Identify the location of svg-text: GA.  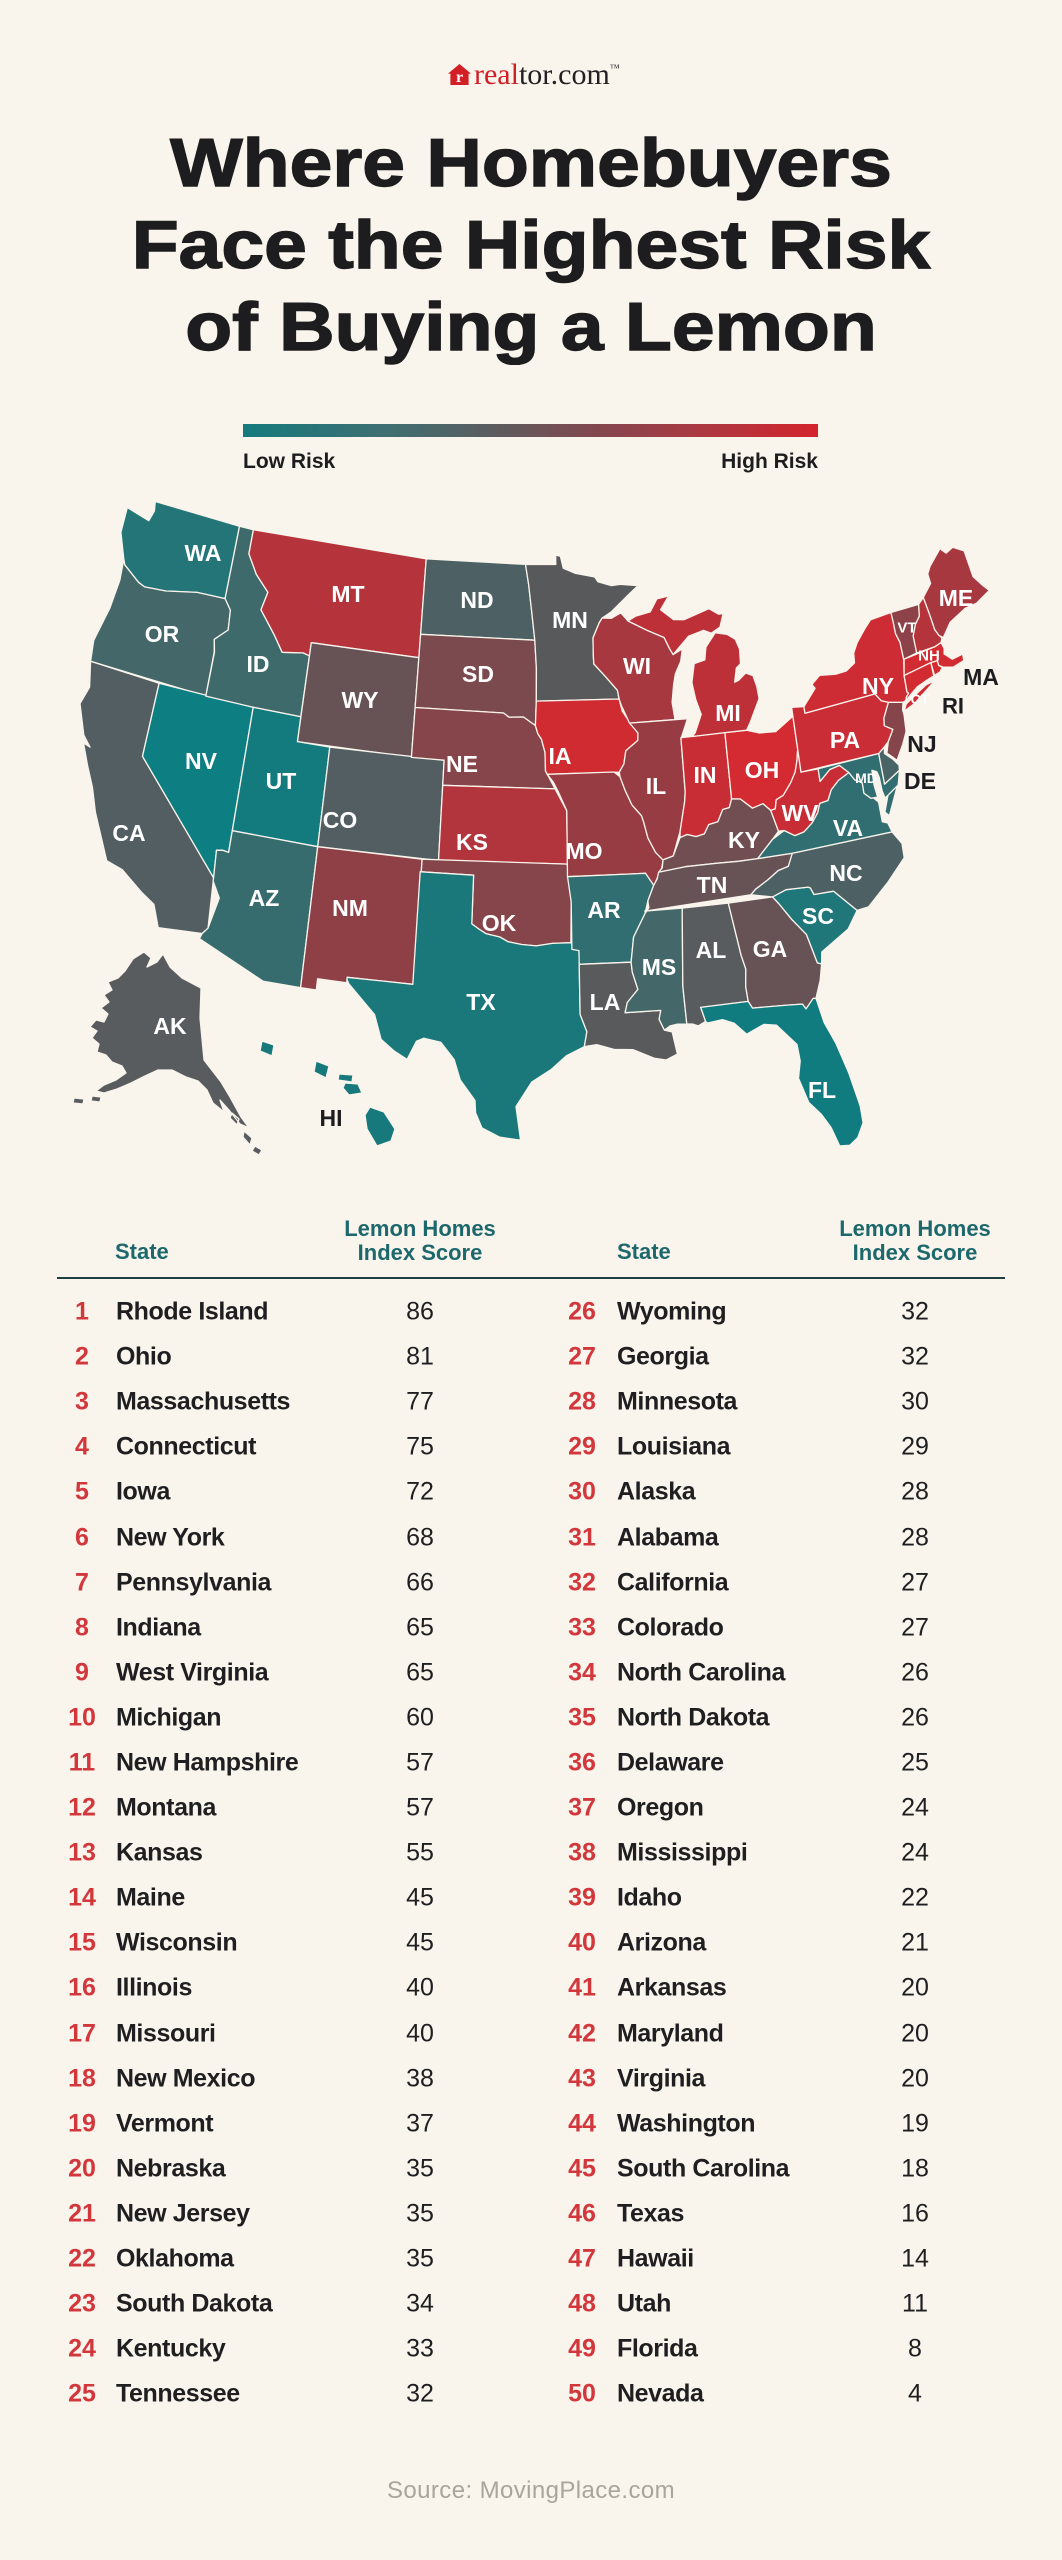
(770, 949).